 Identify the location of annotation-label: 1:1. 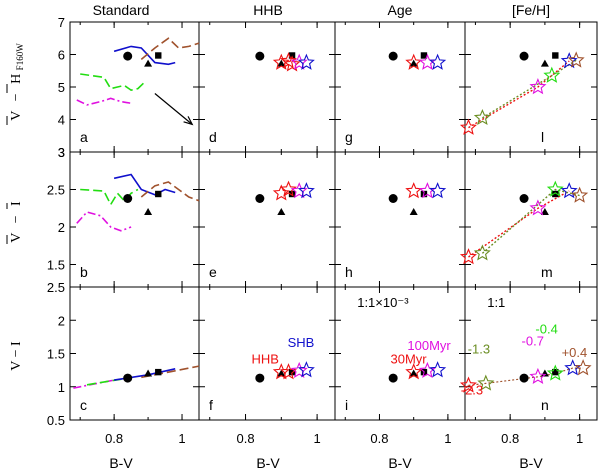
(496, 302).